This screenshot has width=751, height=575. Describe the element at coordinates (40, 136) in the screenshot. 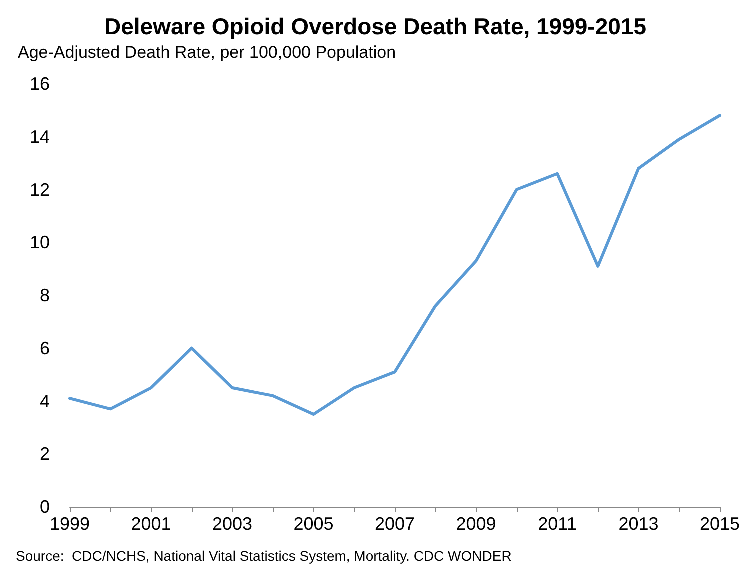

I see `y-tick-label: 14` at that location.